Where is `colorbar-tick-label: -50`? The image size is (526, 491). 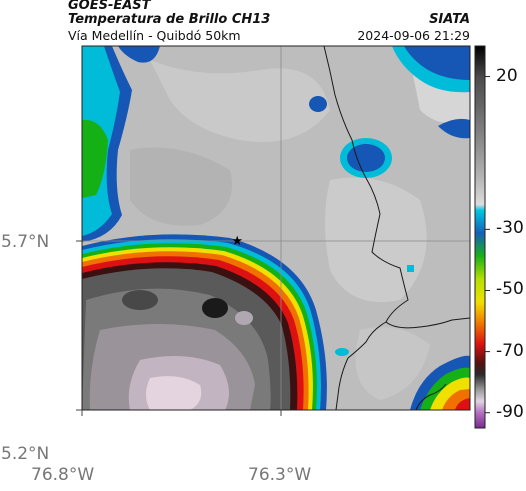 colorbar-tick-label: -50 is located at coordinates (510, 289).